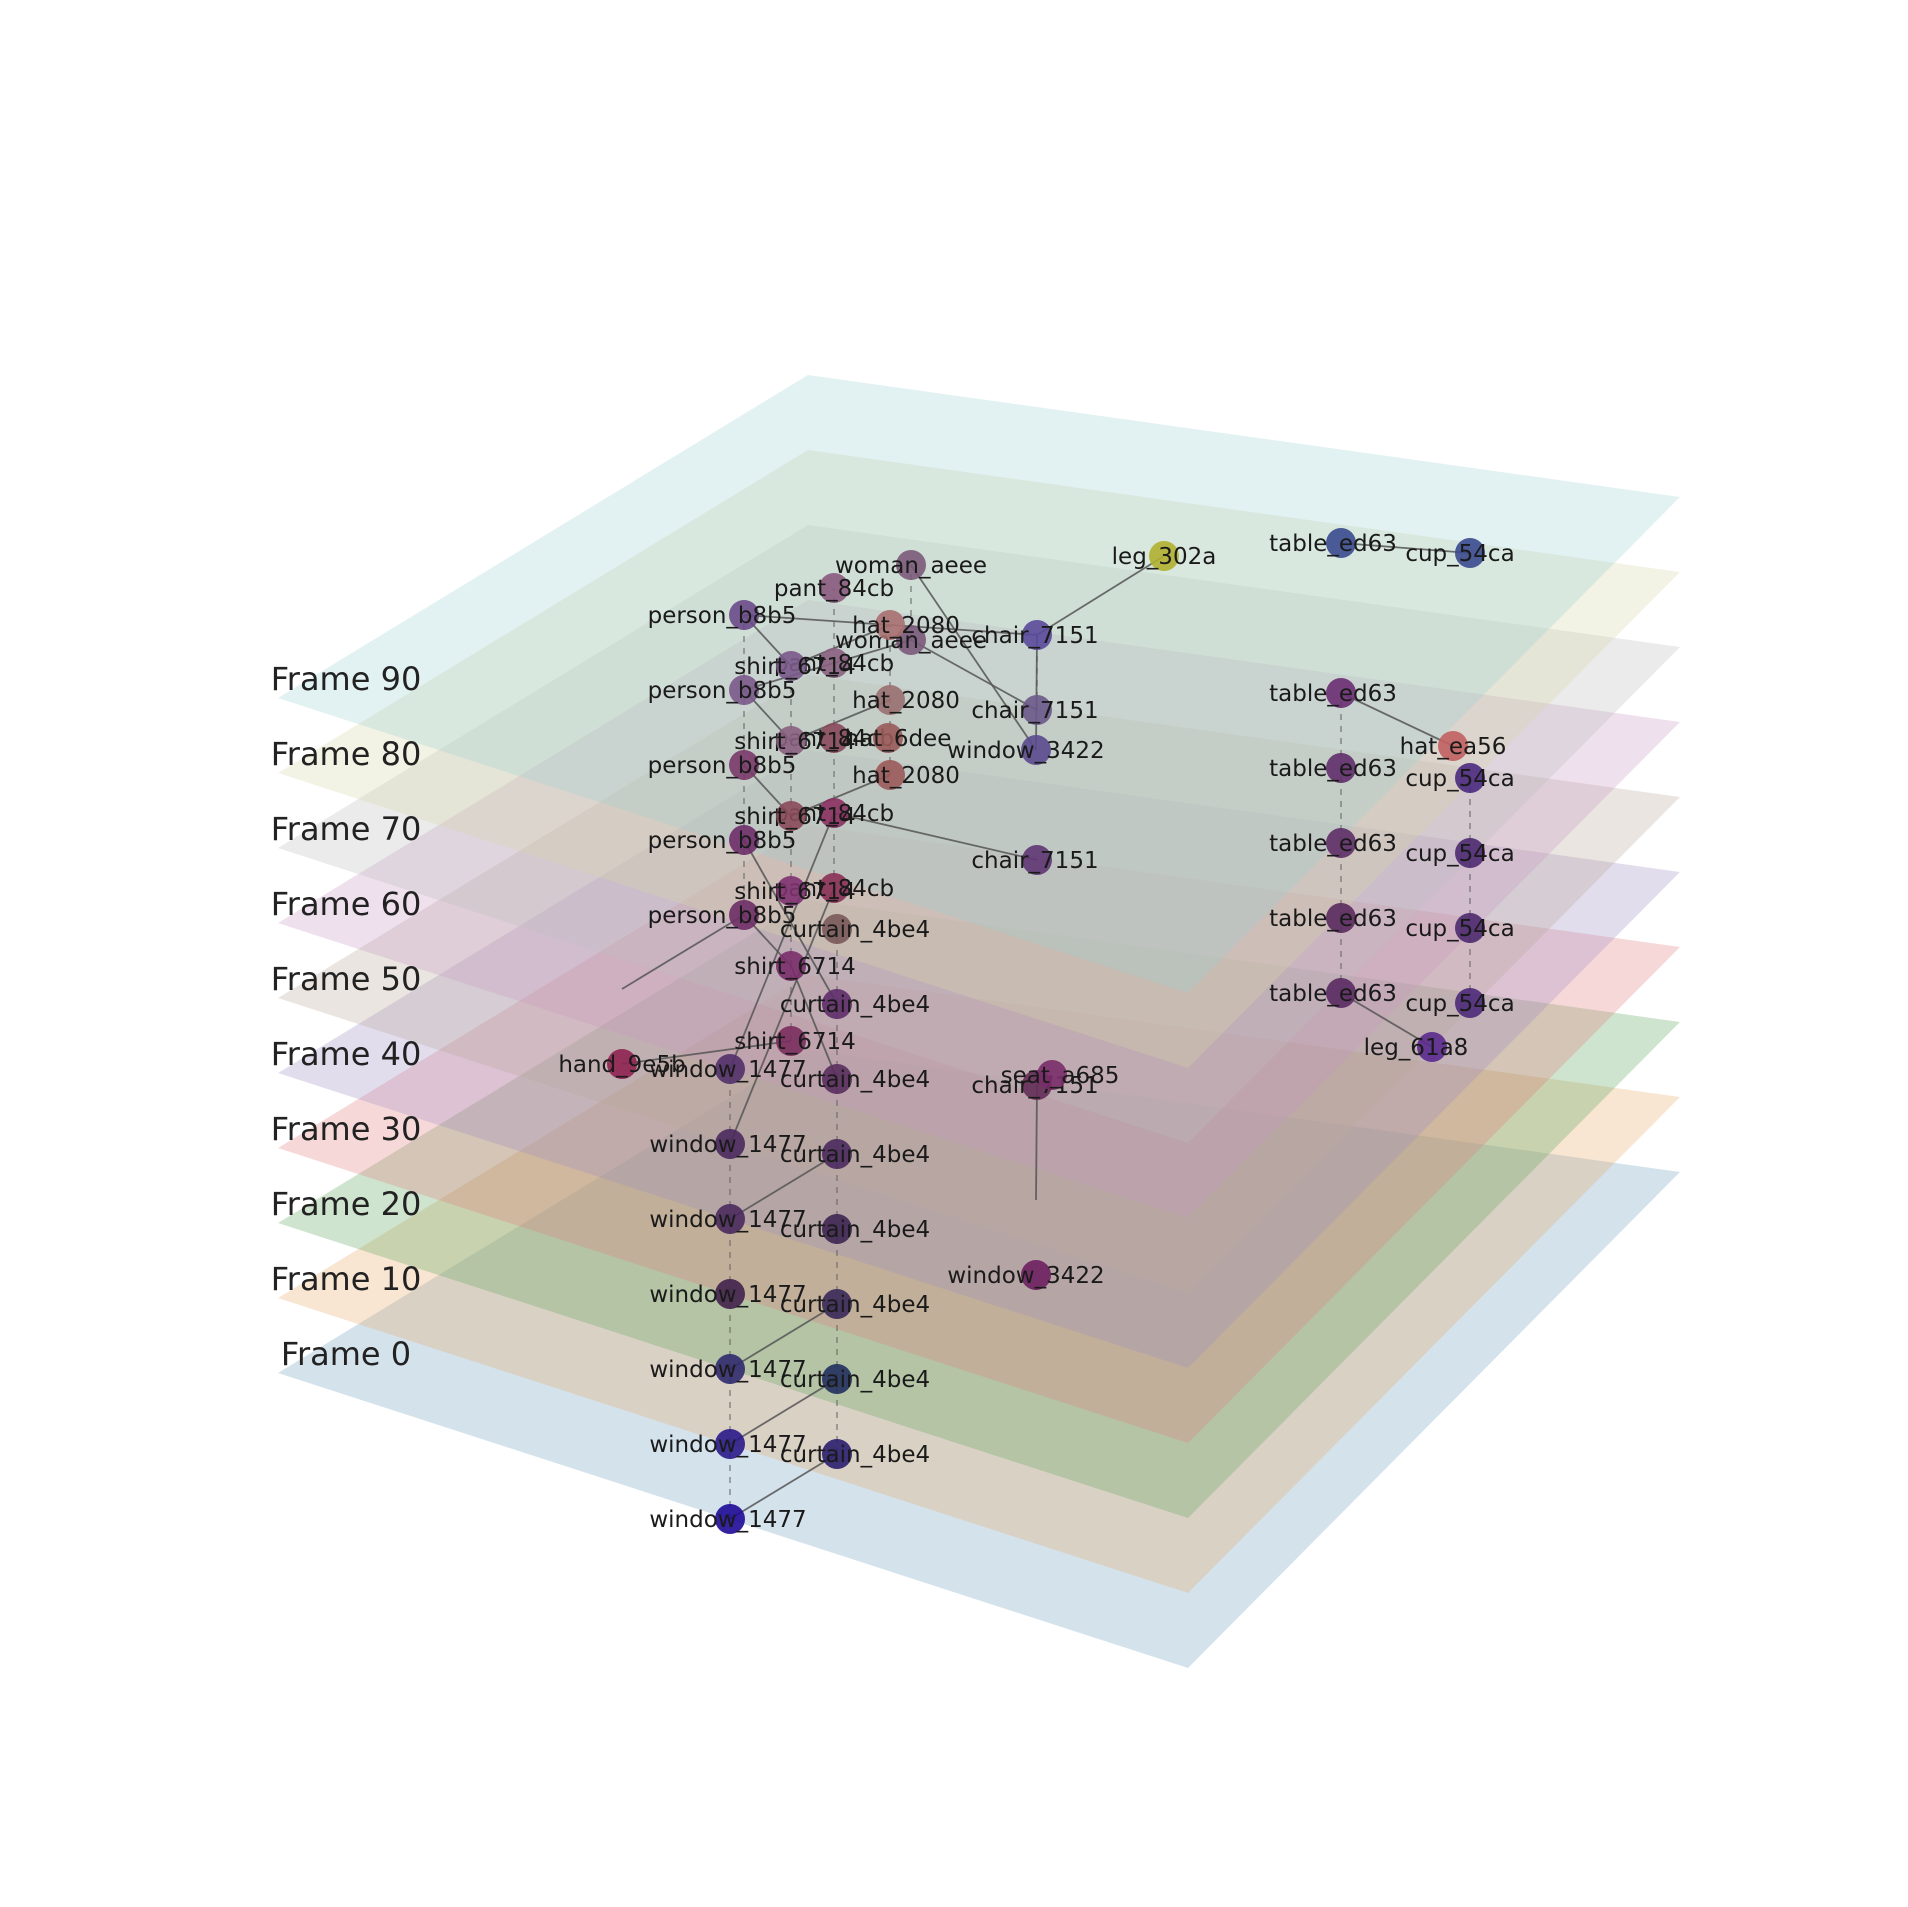 This screenshot has width=1908, height=1907. I want to click on node-label: seat_a685, so click(1060, 1076).